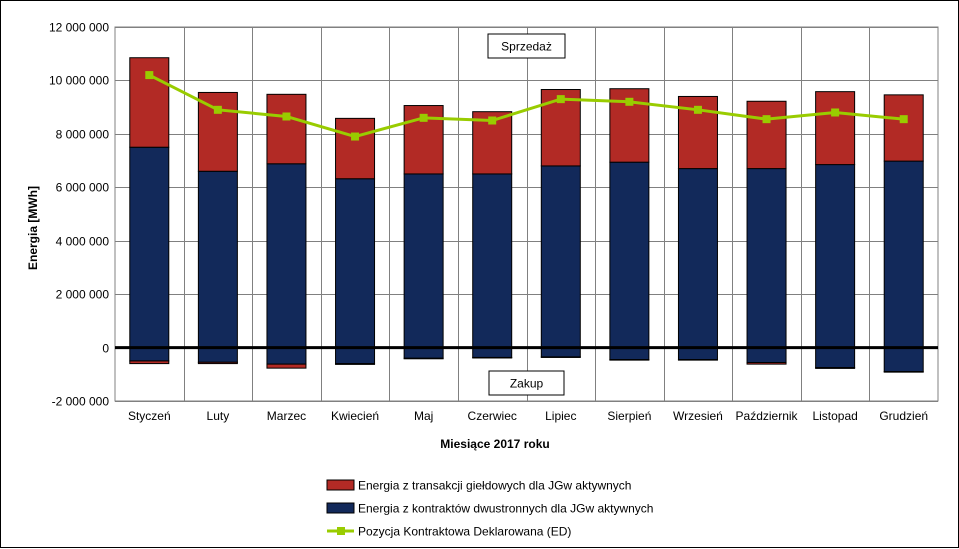 This screenshot has width=959, height=549. I want to click on x-tick-label: Lipiec, so click(560, 416).